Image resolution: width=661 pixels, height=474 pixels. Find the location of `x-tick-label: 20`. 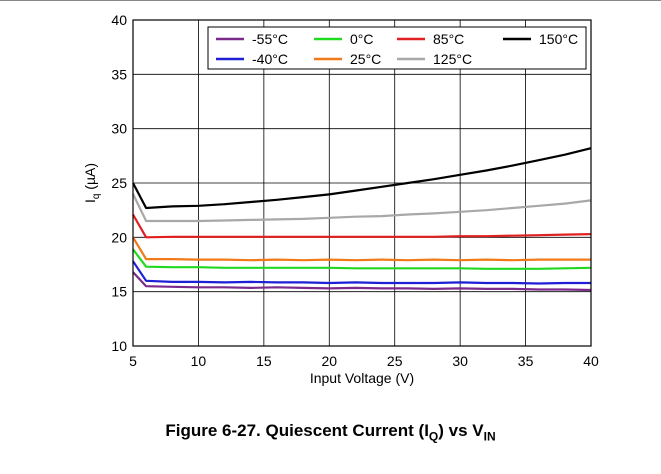

x-tick-label: 20 is located at coordinates (329, 361).